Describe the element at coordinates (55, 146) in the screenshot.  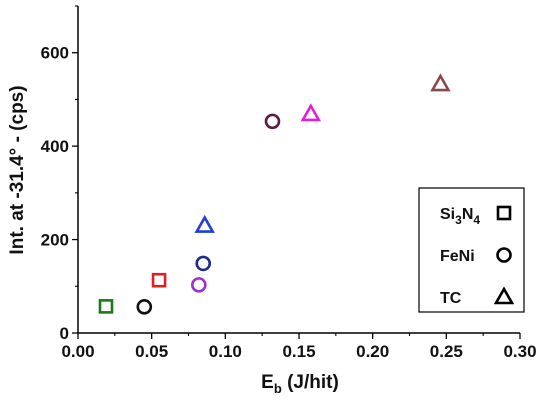
I see `y-tick-label: 400` at that location.